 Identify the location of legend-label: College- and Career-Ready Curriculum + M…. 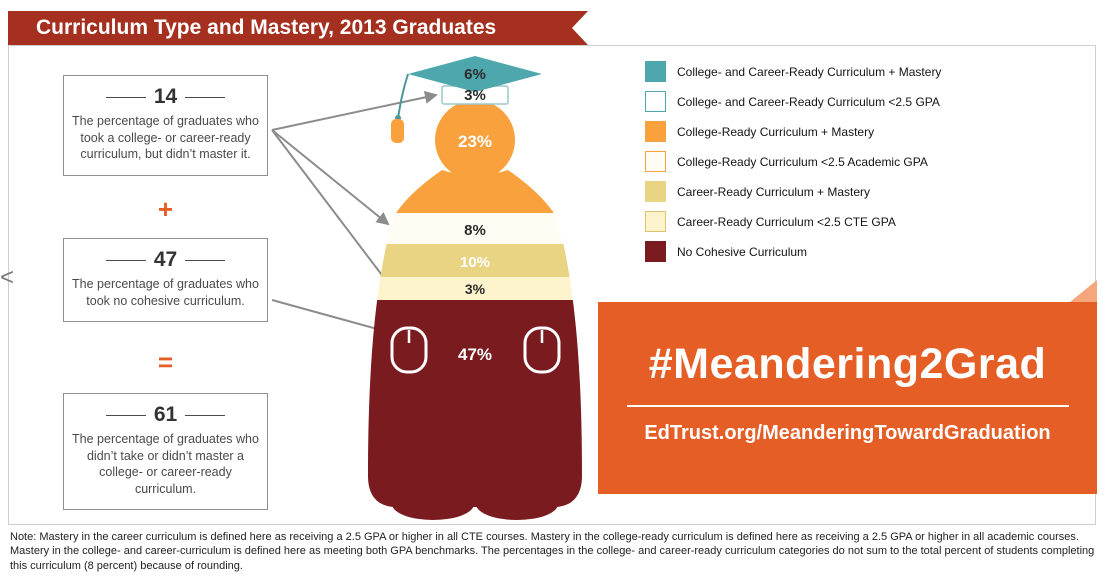
(809, 71).